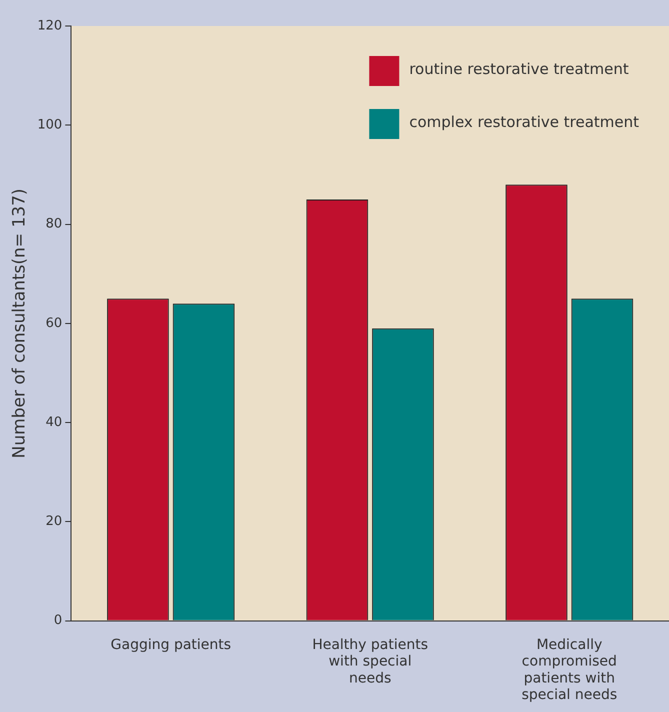  I want to click on y-tick-label: 0, so click(58, 620).